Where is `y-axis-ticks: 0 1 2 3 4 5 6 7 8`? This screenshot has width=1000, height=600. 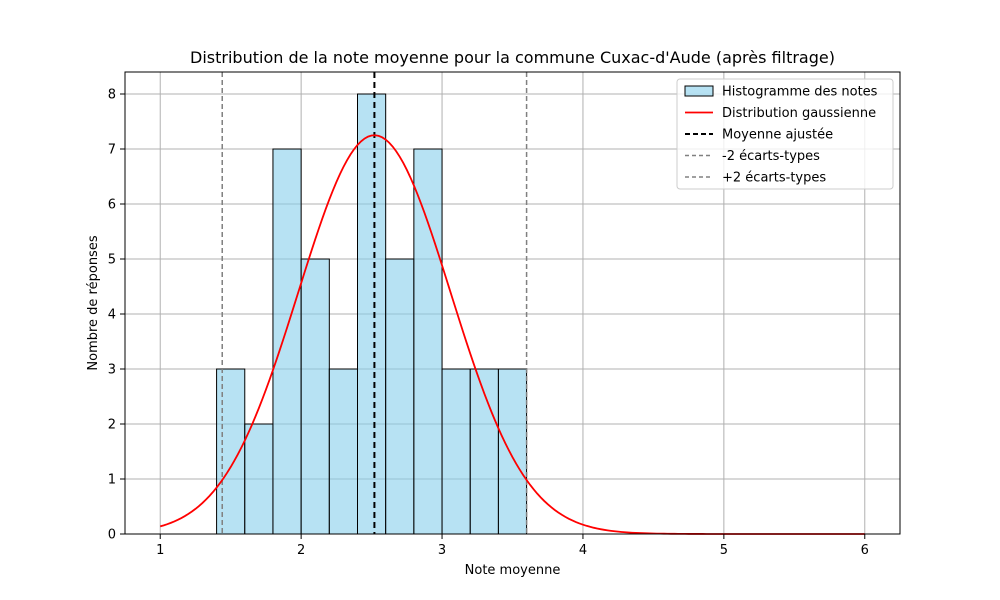 y-axis-ticks: 0 1 2 3 4 5 6 7 8 is located at coordinates (116, 315).